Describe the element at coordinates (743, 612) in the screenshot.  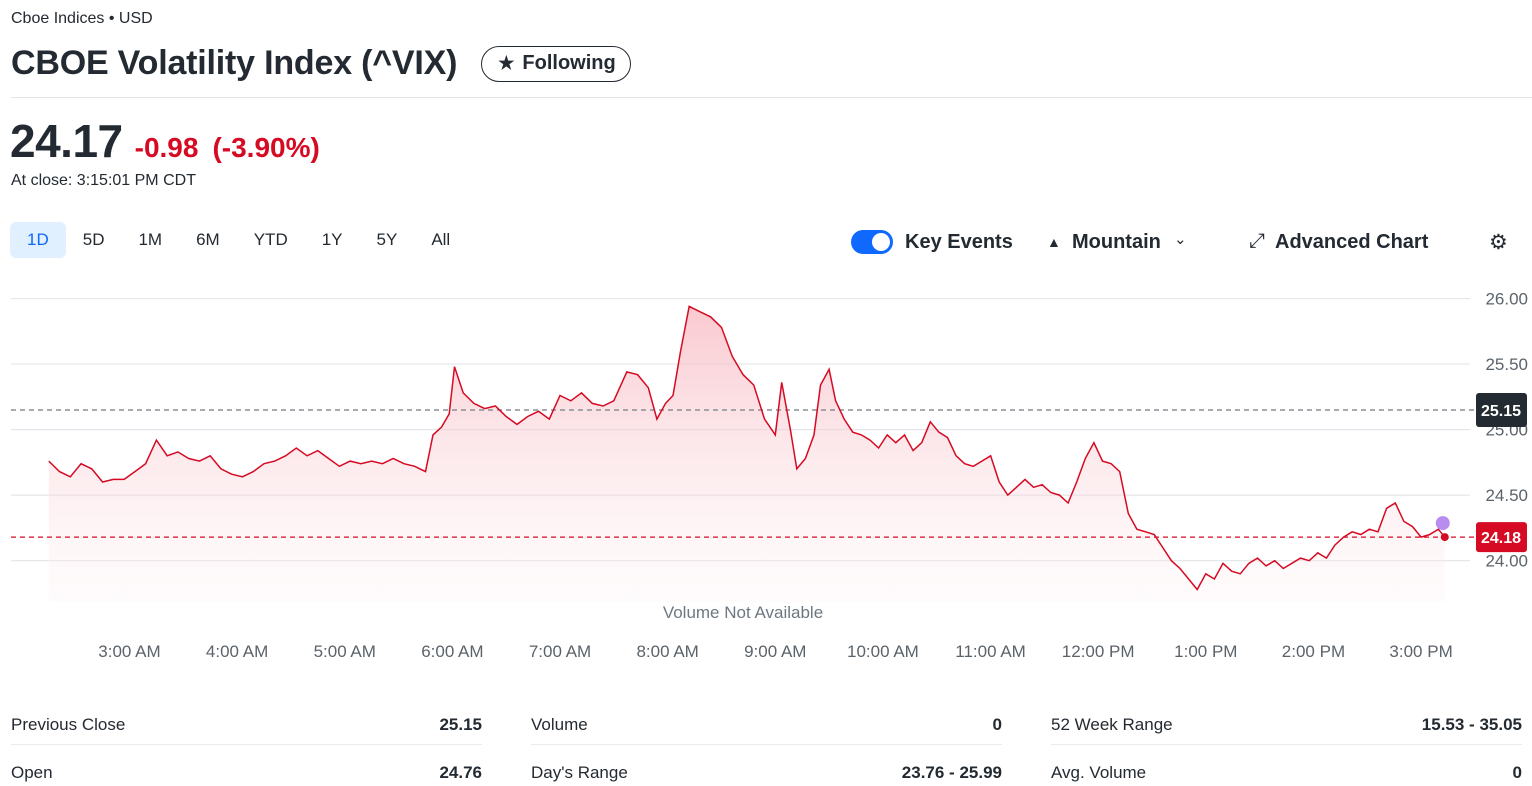
I see `volume-not-available: Volume Not Available` at that location.